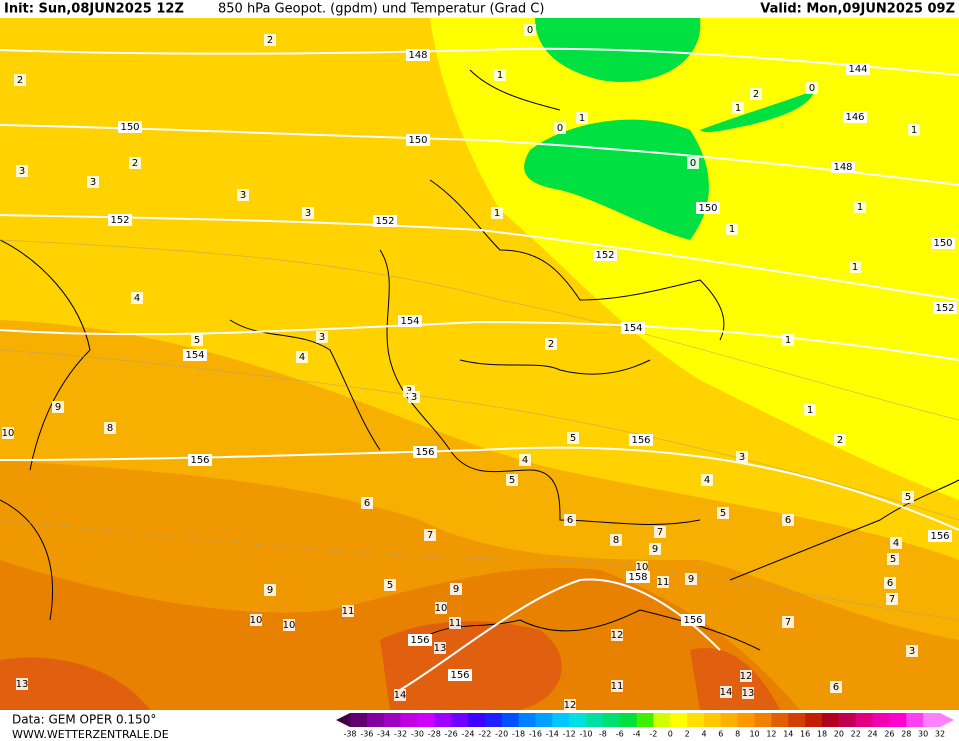  Describe the element at coordinates (872, 734) in the screenshot. I see `colorbar-label: 24` at that location.